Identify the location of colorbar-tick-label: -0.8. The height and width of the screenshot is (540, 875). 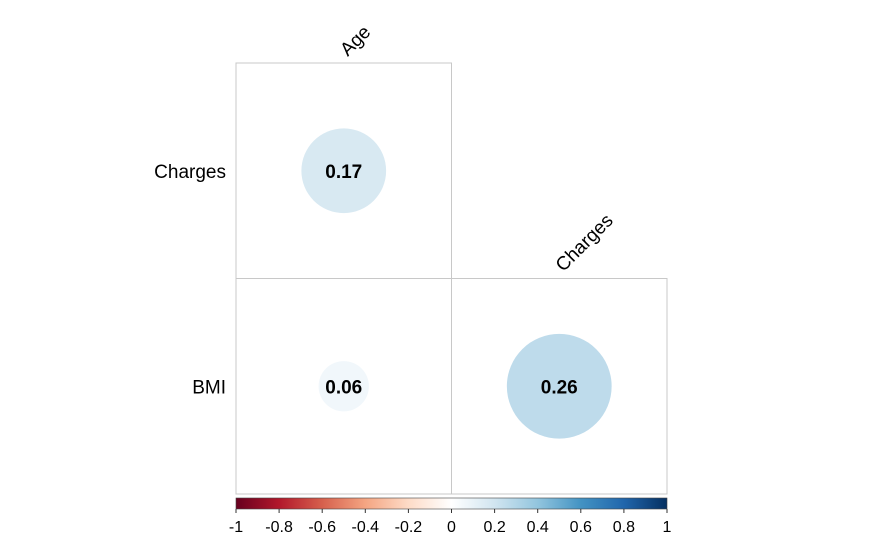
(279, 527).